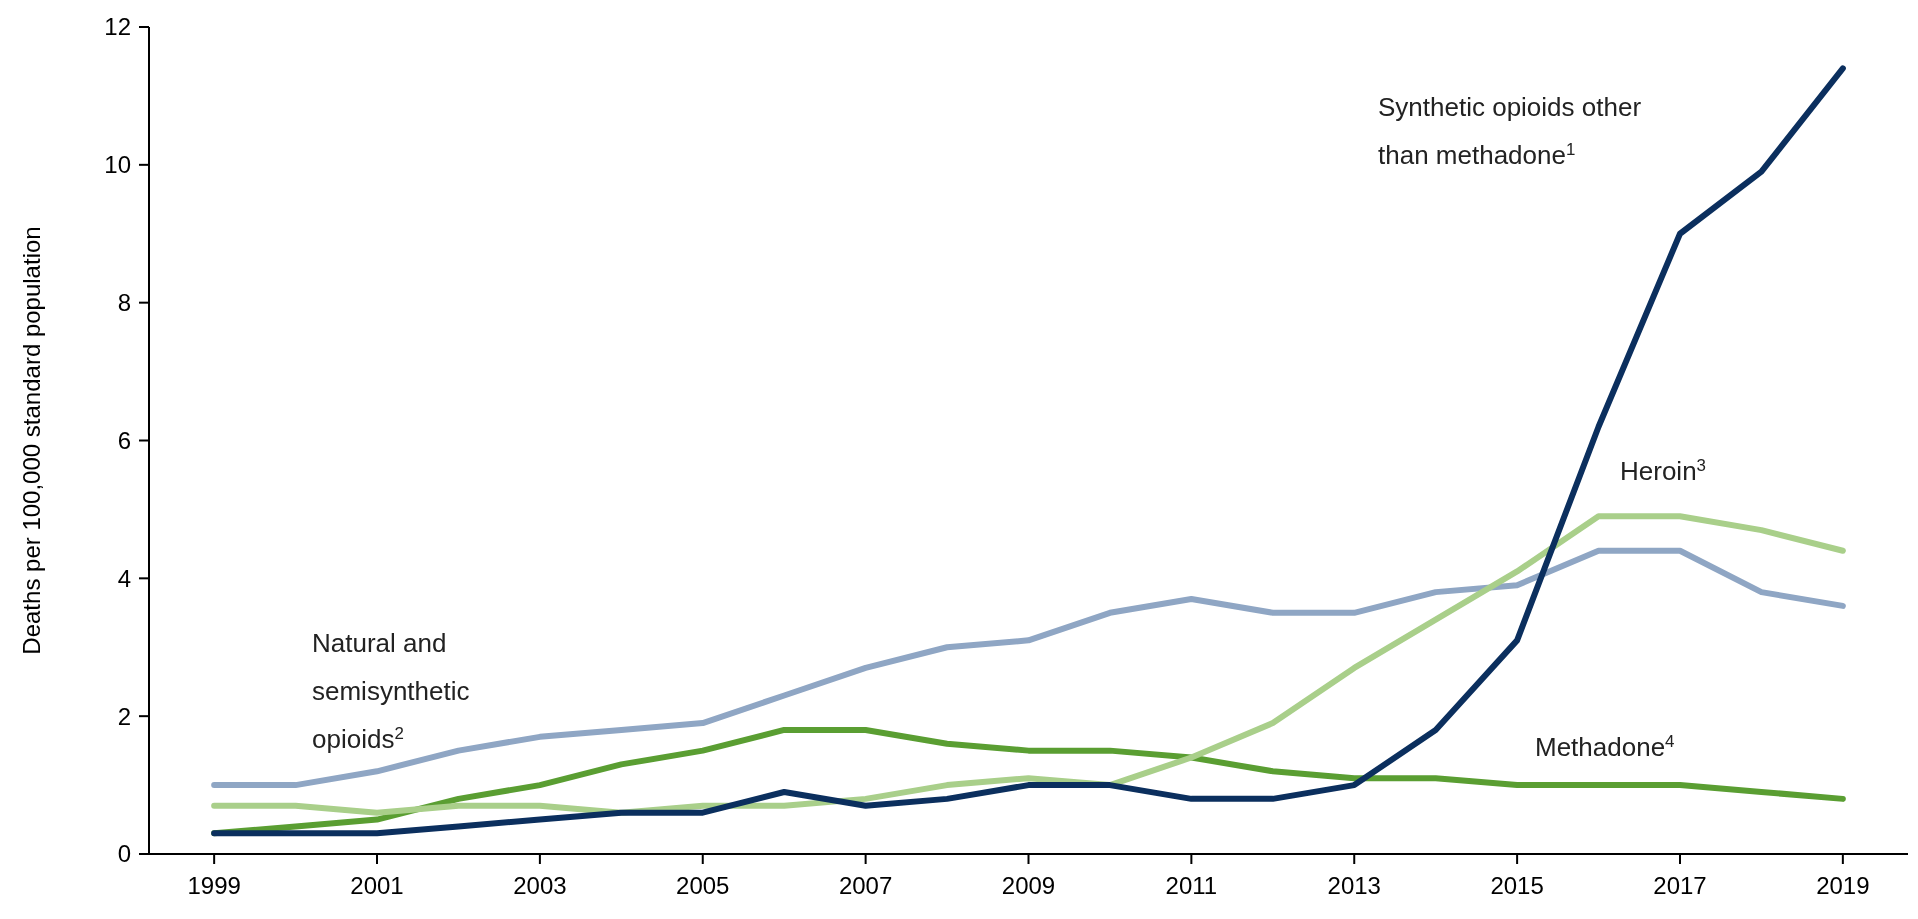 The height and width of the screenshot is (919, 1918). What do you see at coordinates (124, 303) in the screenshot?
I see `y-tick-label: 8` at bounding box center [124, 303].